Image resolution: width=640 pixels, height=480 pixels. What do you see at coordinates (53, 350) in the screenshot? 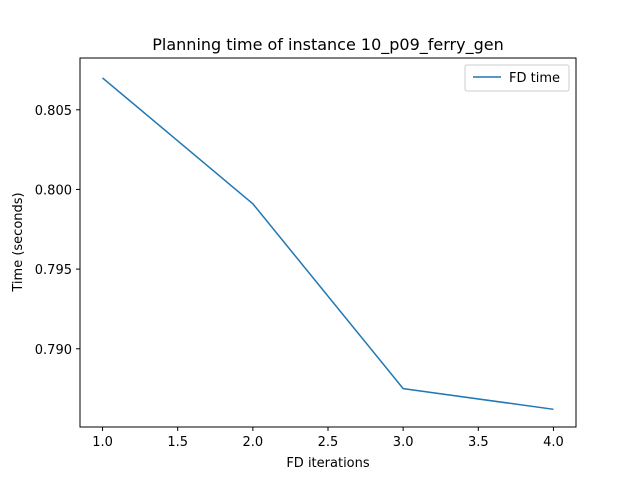
I see `y-tick-label: 0.790` at bounding box center [53, 350].